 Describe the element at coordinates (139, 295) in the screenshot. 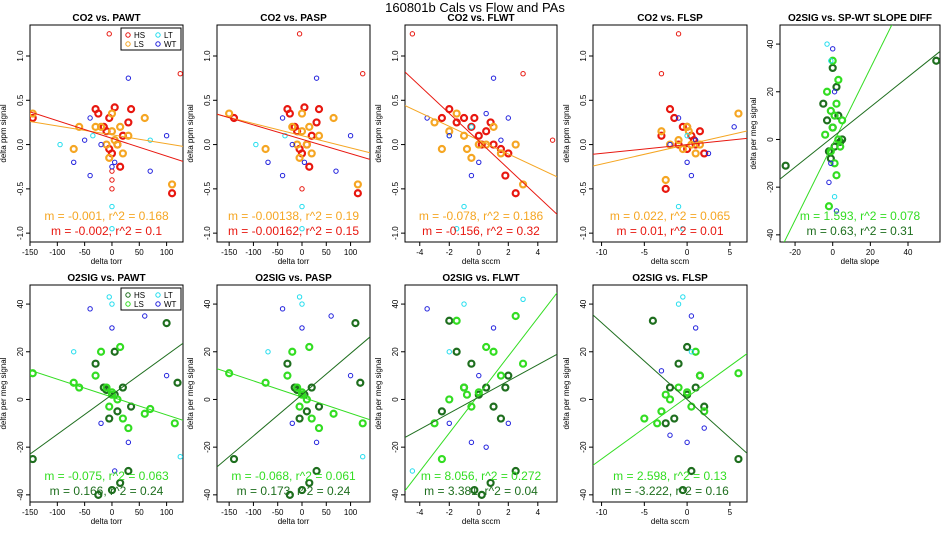

I see `legend-label-hs: HS` at that location.